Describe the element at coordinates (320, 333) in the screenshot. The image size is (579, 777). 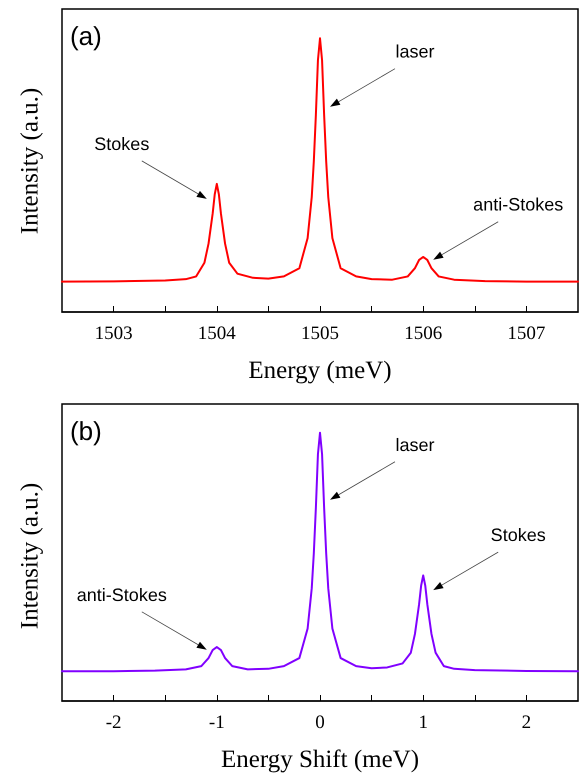
I see `x-tick-label: 1505` at that location.